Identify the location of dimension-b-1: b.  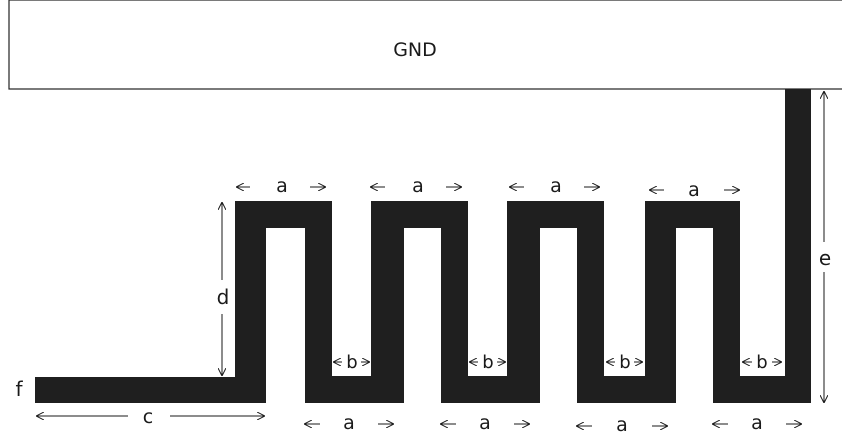
(351, 362).